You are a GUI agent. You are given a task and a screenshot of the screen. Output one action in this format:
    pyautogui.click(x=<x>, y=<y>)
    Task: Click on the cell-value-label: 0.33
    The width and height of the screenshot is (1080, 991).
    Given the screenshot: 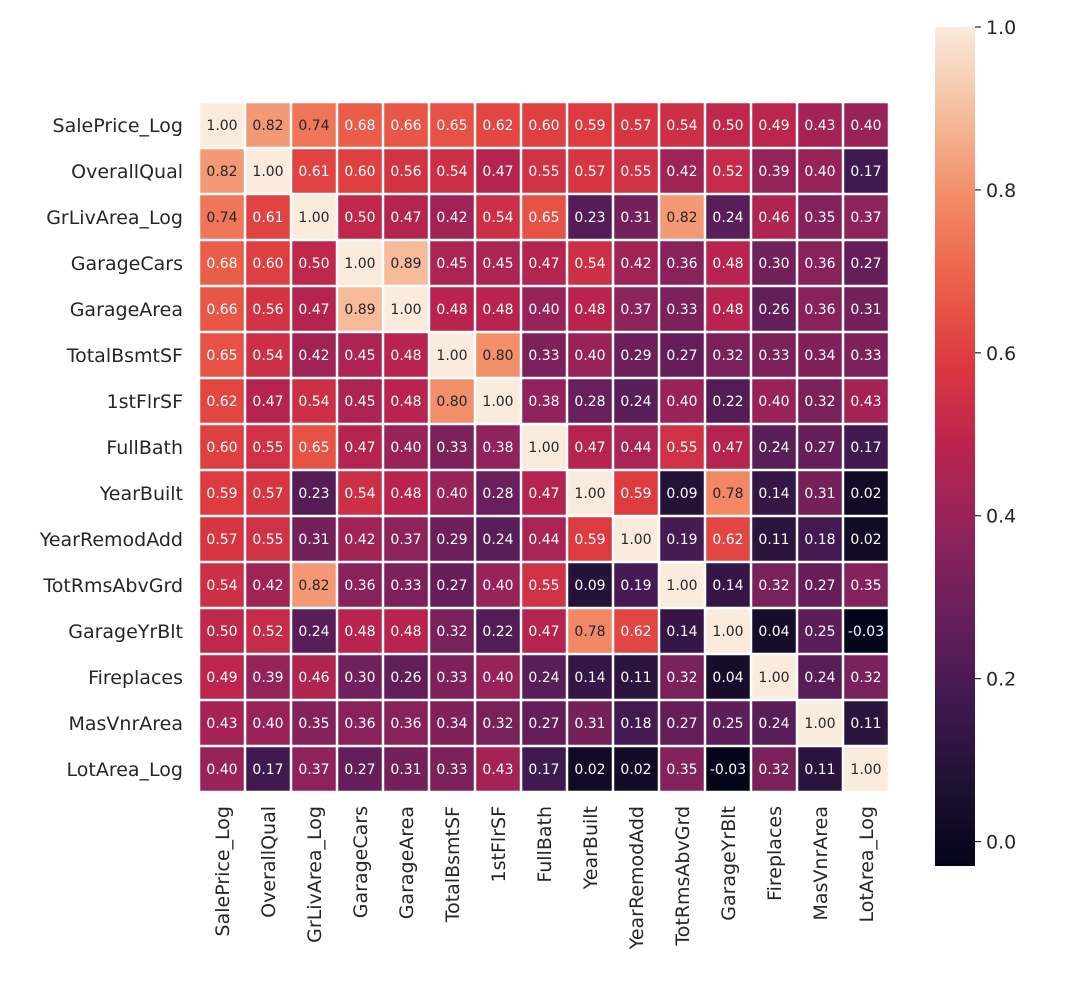 What is the action you would take?
    pyautogui.click(x=543, y=356)
    